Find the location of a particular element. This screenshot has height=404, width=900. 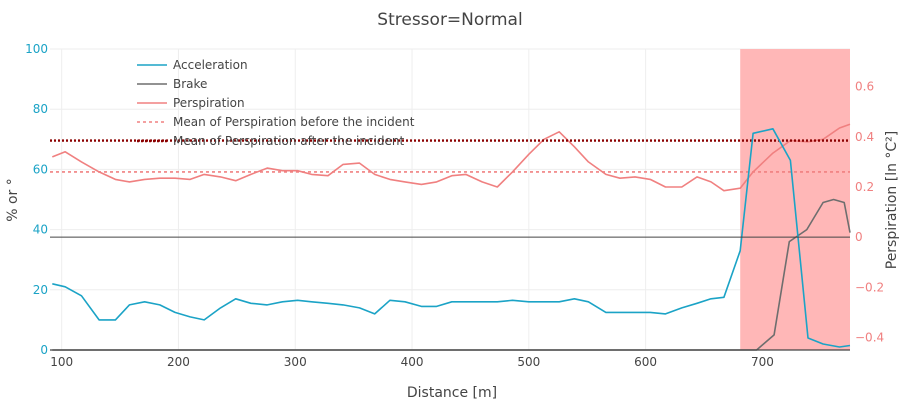

x-tick-label: 300 is located at coordinates (295, 362).